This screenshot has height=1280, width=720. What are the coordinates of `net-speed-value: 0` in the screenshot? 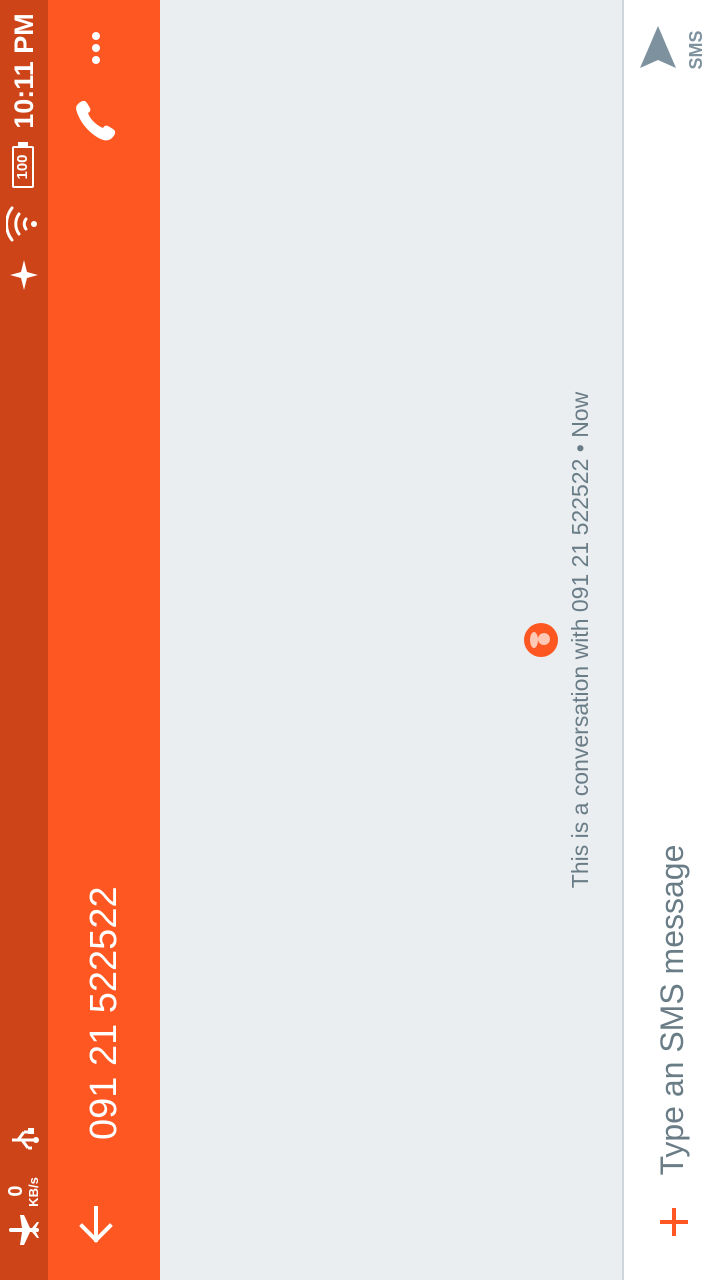 It's located at (16, 1191).